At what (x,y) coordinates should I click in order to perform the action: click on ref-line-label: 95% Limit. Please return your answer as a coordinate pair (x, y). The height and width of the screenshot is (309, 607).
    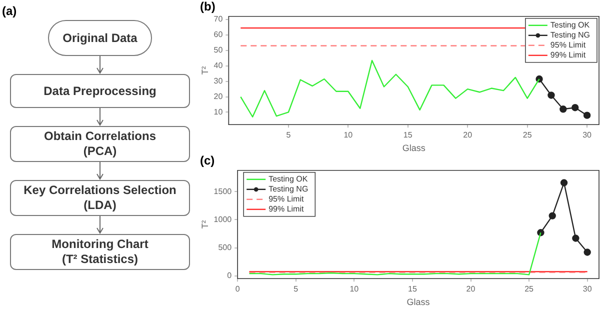
    Looking at the image, I should click on (568, 45).